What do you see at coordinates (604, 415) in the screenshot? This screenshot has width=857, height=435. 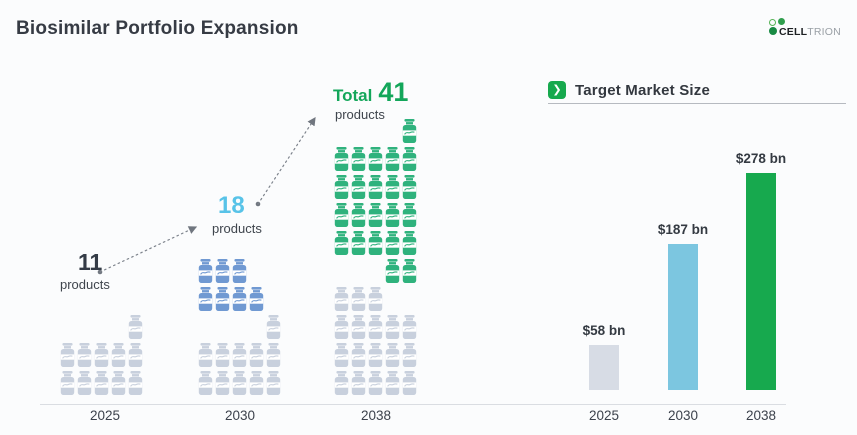 I see `market-year-label-2025: 2025` at bounding box center [604, 415].